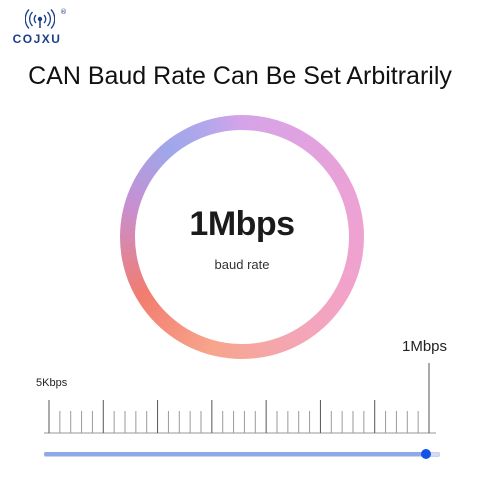  What do you see at coordinates (235, 454) in the screenshot?
I see `slider-fill` at bounding box center [235, 454].